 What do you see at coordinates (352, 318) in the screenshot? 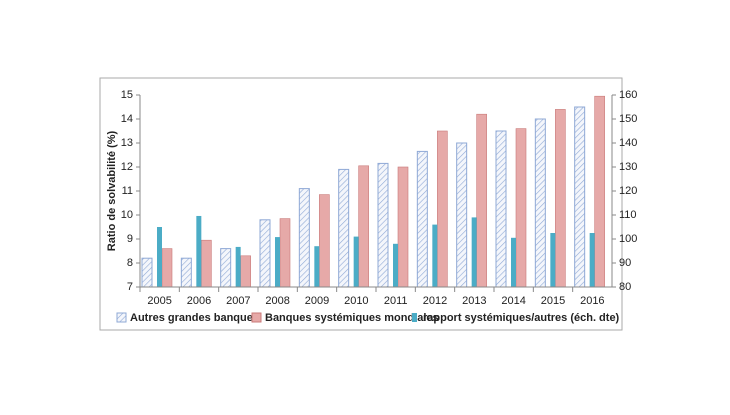
I see `legend-label: Banques systémiques mondiales` at bounding box center [352, 318].